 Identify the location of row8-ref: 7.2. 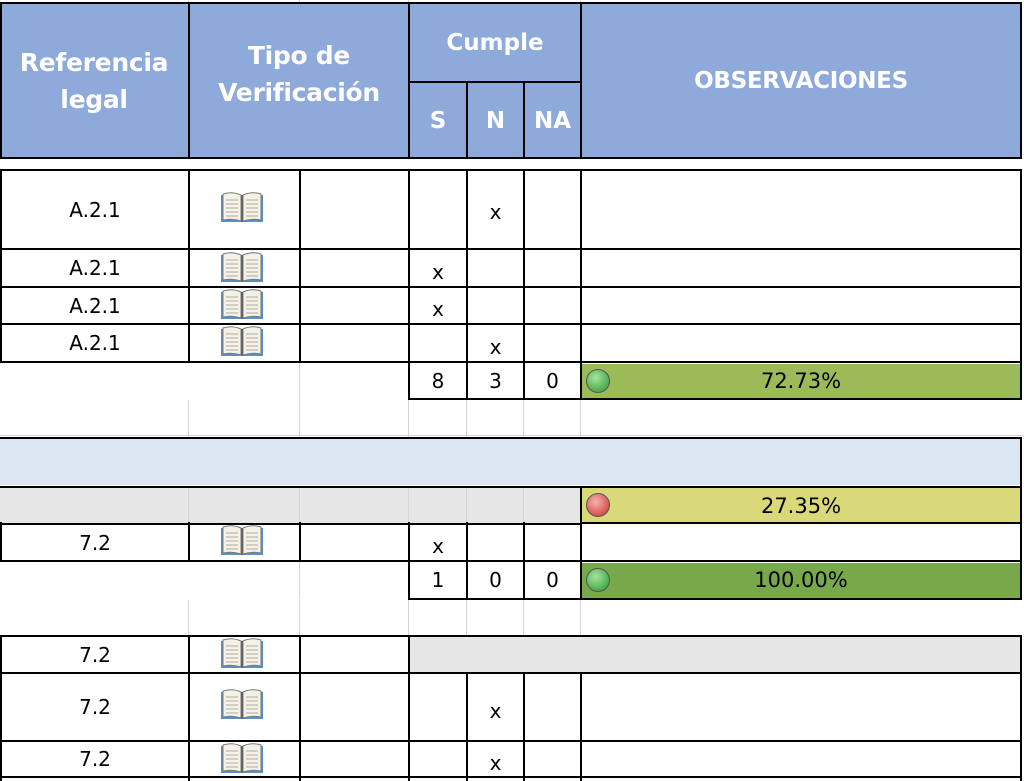
(95, 759).